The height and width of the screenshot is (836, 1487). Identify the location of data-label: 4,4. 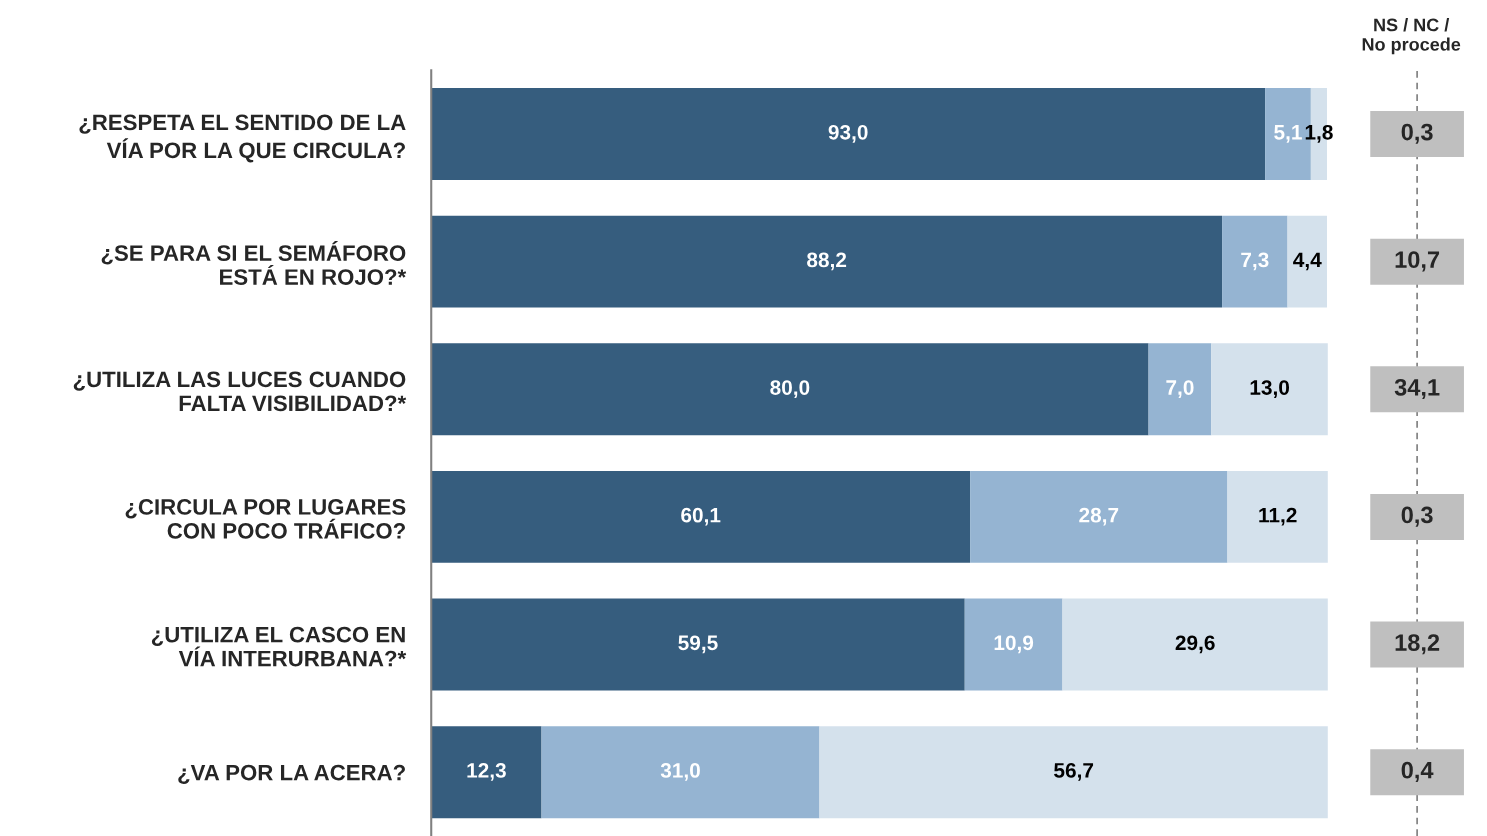
(1307, 261).